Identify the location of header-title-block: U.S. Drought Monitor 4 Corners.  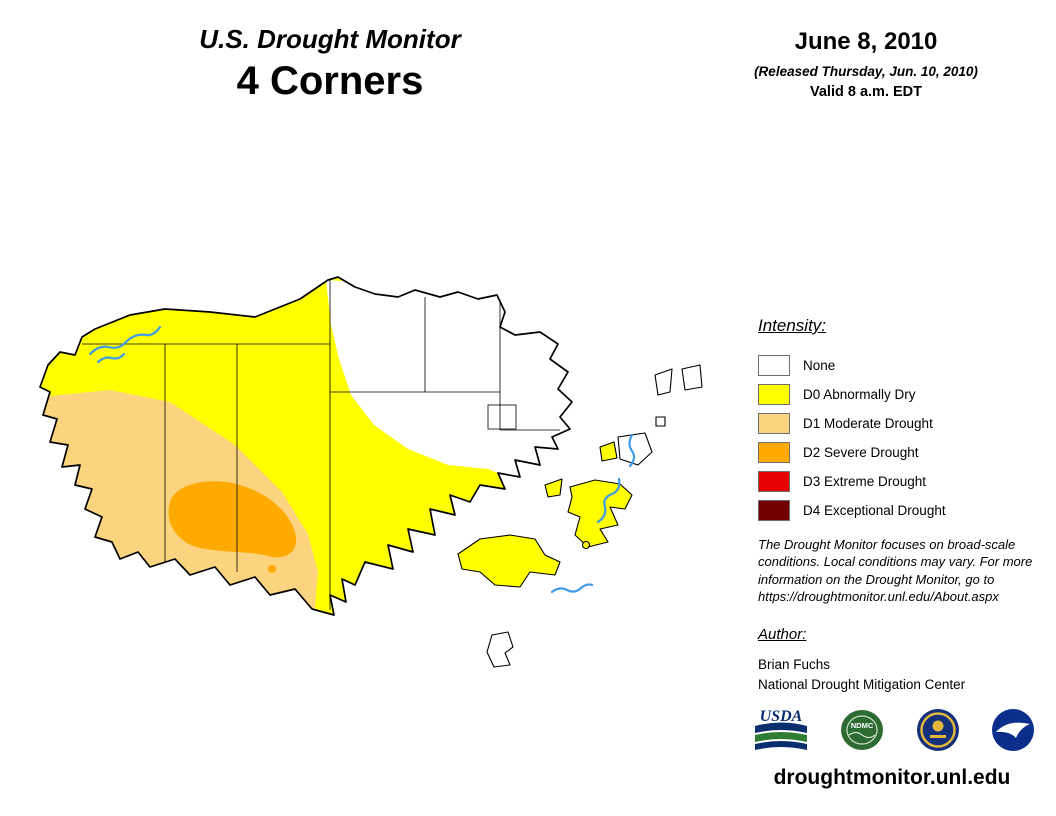
(330, 64).